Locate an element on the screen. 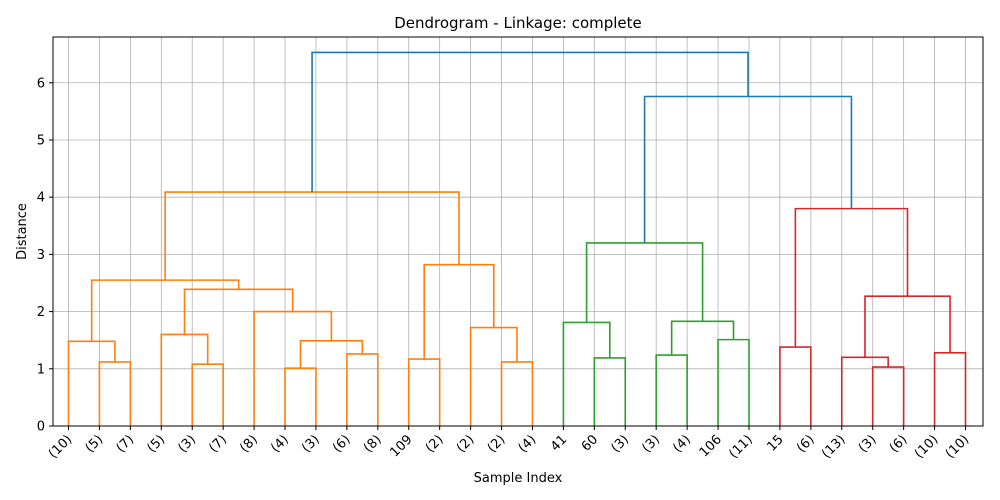  y-tick-layer: 0 1 2 3 4 5 6 is located at coordinates (45, 255).